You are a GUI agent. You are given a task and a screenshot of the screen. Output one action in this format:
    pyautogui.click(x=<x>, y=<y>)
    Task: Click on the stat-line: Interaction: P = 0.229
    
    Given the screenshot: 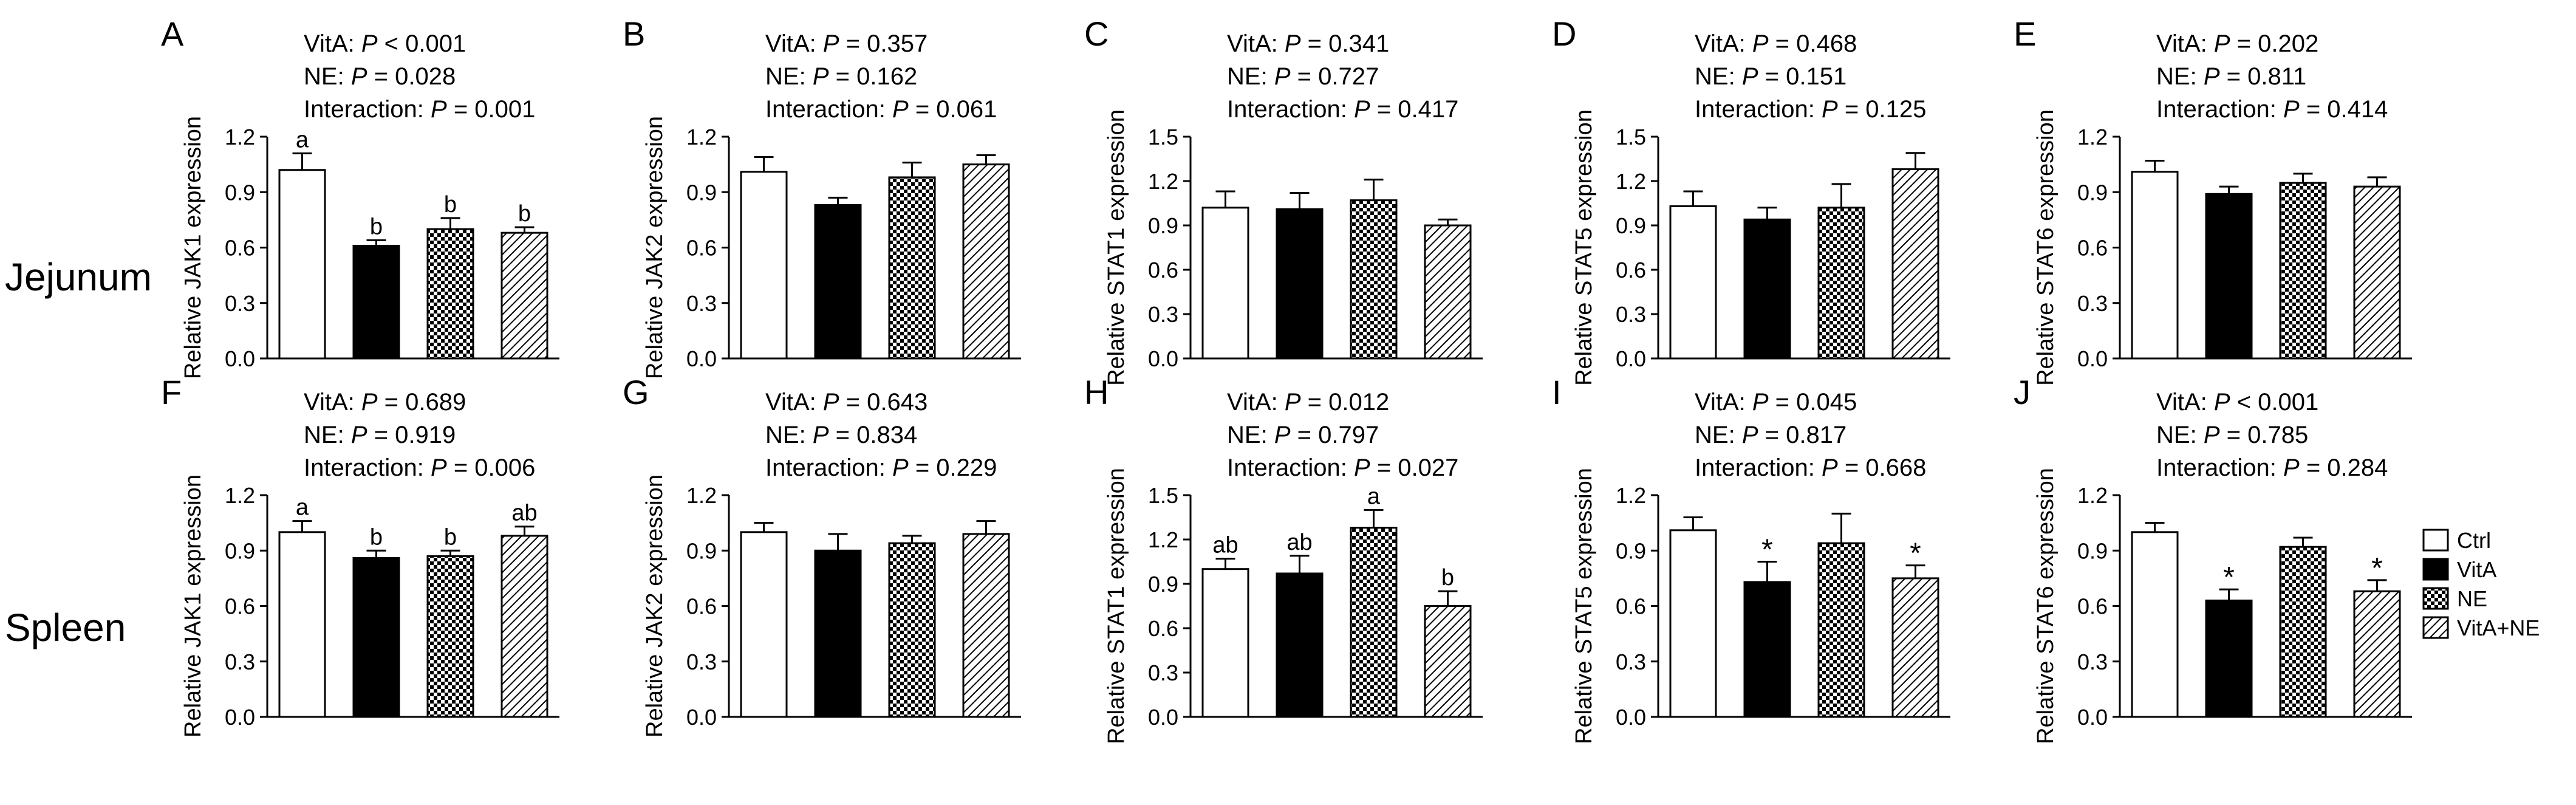 What is the action you would take?
    pyautogui.click(x=881, y=468)
    